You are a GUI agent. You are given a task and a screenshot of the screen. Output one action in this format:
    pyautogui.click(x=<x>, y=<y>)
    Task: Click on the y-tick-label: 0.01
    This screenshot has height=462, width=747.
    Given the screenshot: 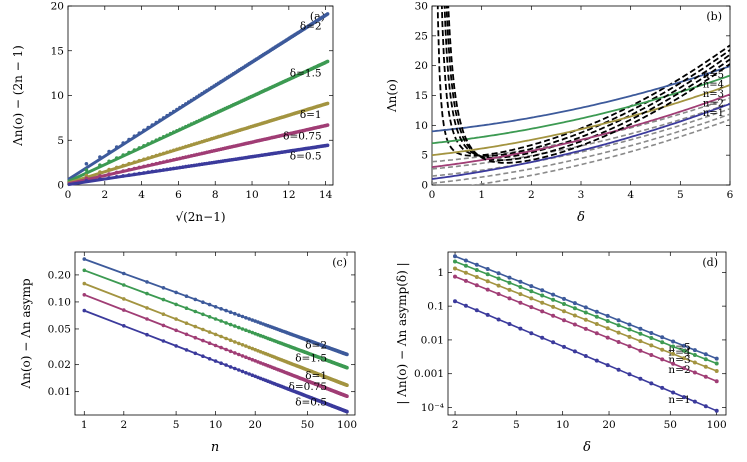 What is the action you would take?
    pyautogui.click(x=59, y=392)
    